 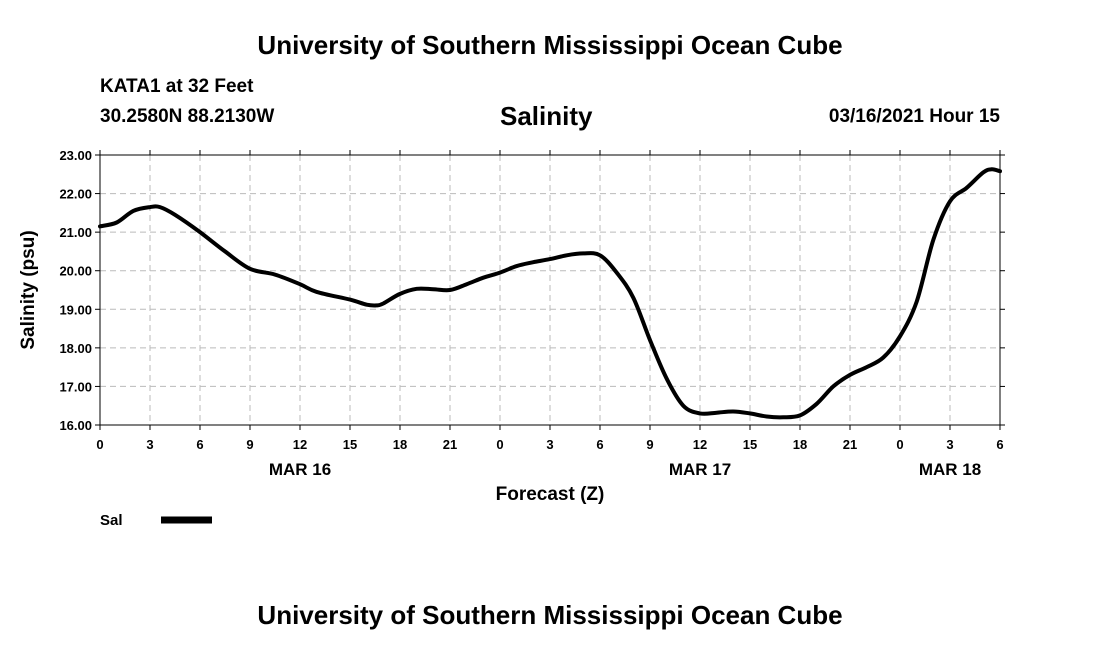 What do you see at coordinates (550, 494) in the screenshot?
I see `x-axis-label: Forecast (Z)` at bounding box center [550, 494].